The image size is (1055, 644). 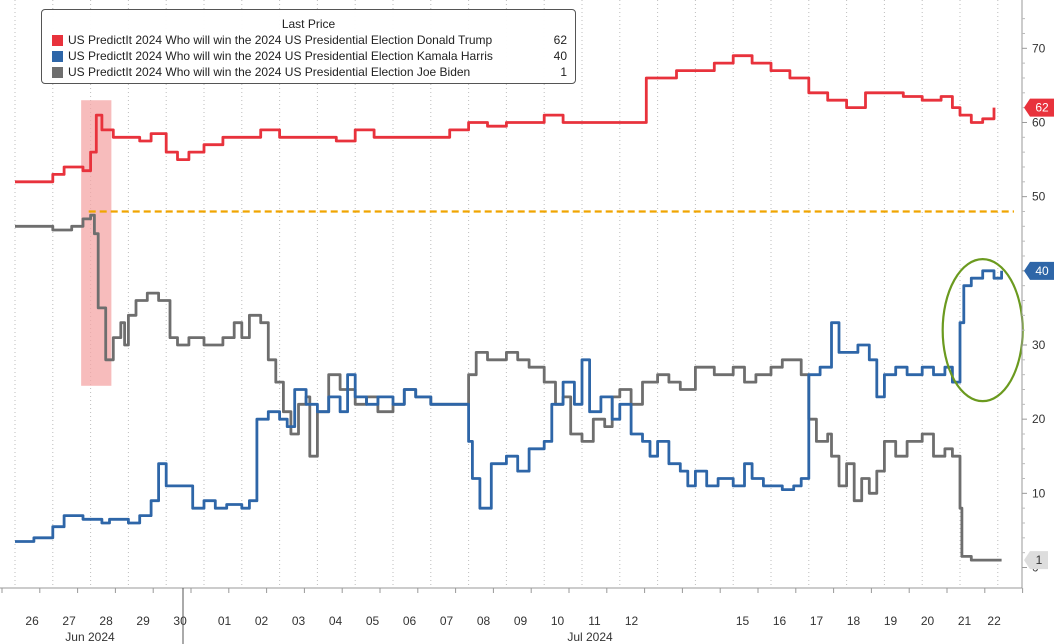 What do you see at coordinates (180, 621) in the screenshot?
I see `x-tick-label: 30` at bounding box center [180, 621].